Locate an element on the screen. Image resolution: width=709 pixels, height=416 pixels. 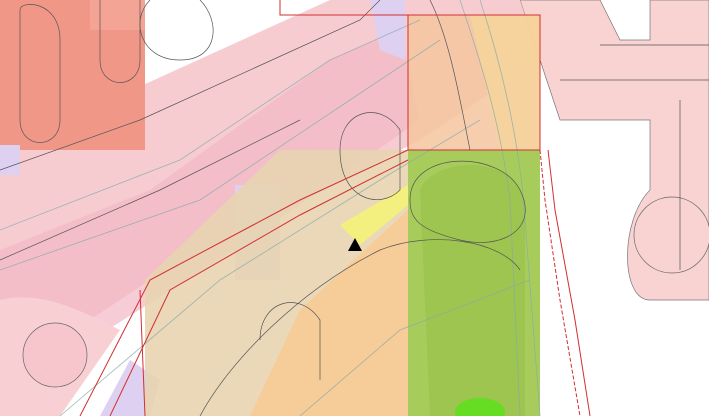
green-inner is located at coordinates (472, 290).